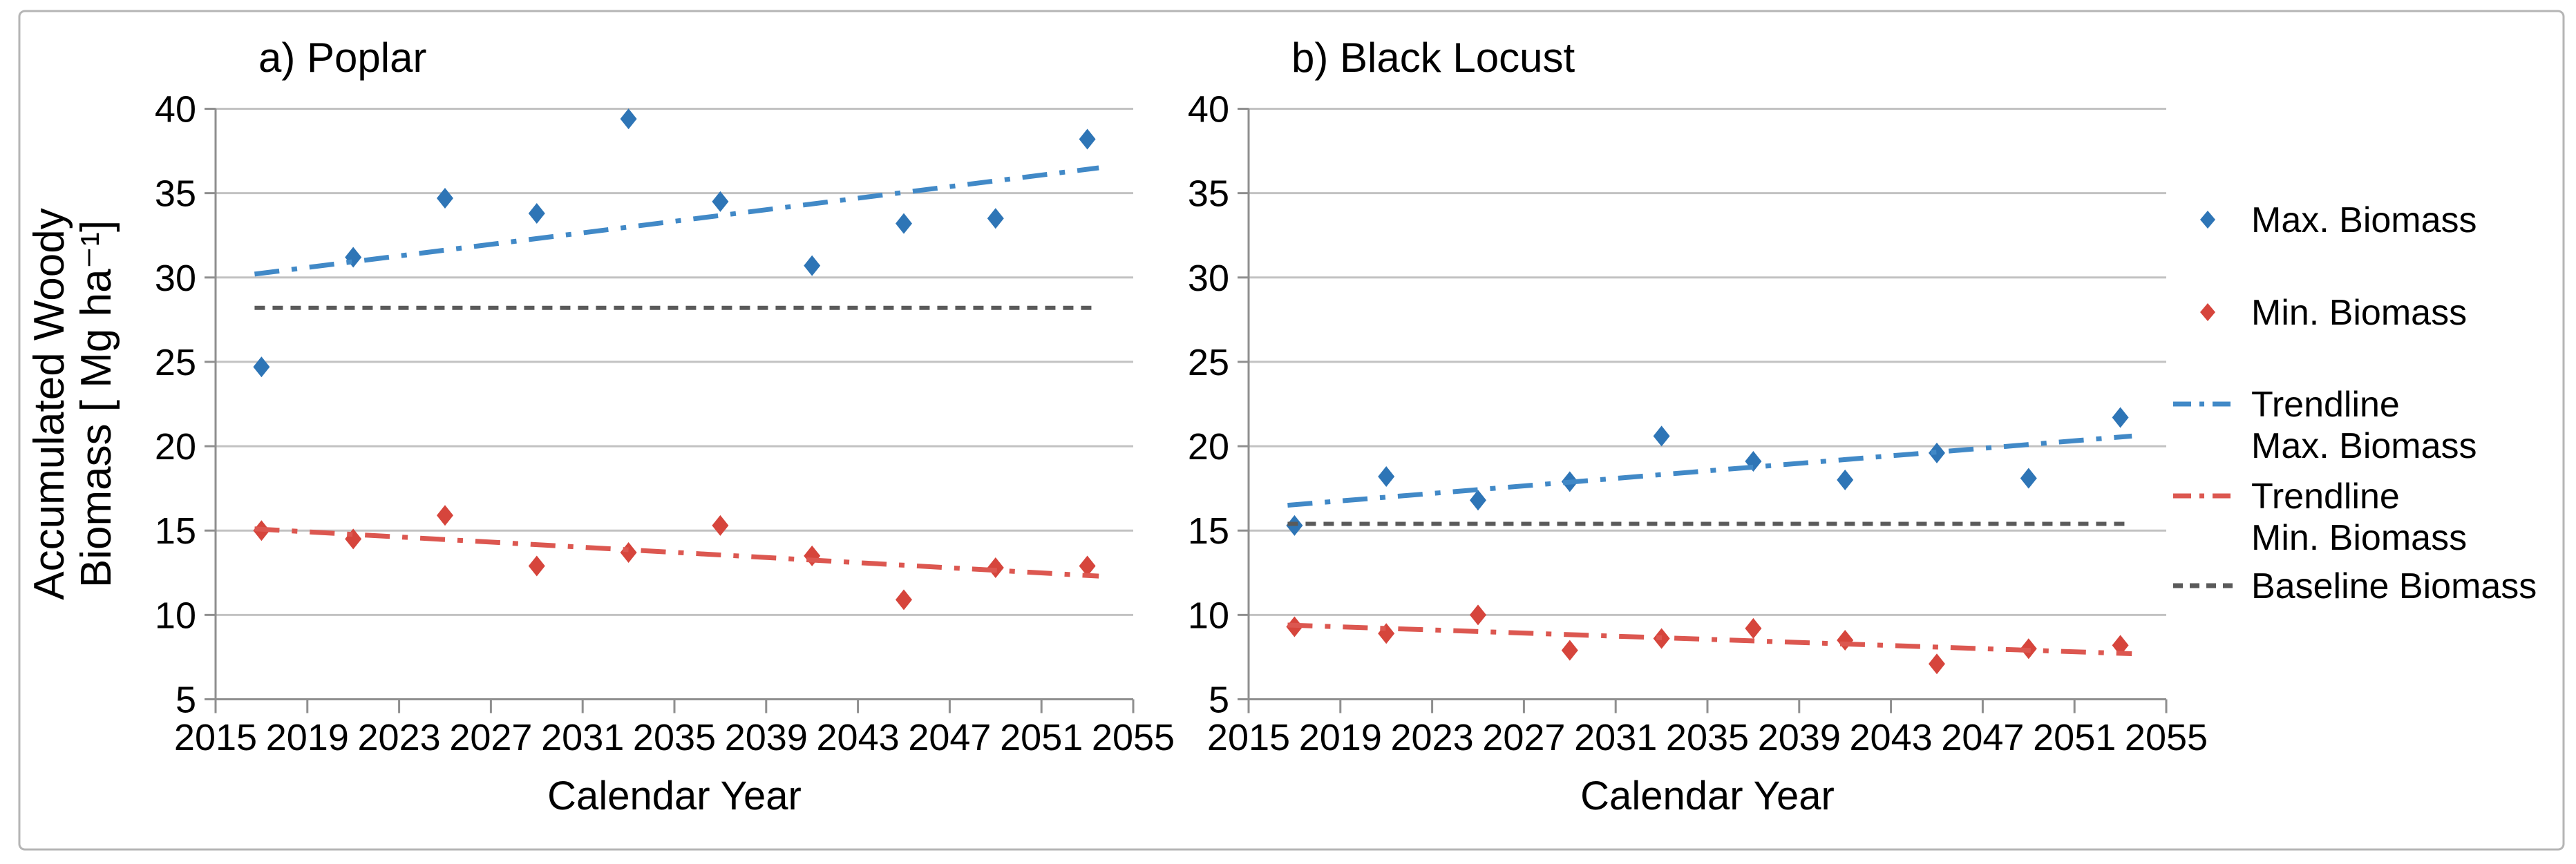 This screenshot has width=2576, height=864. Describe the element at coordinates (96, 404) in the screenshot. I see `y-axis-title-line-2: Biomass [ Mg ha⁻¹]` at that location.